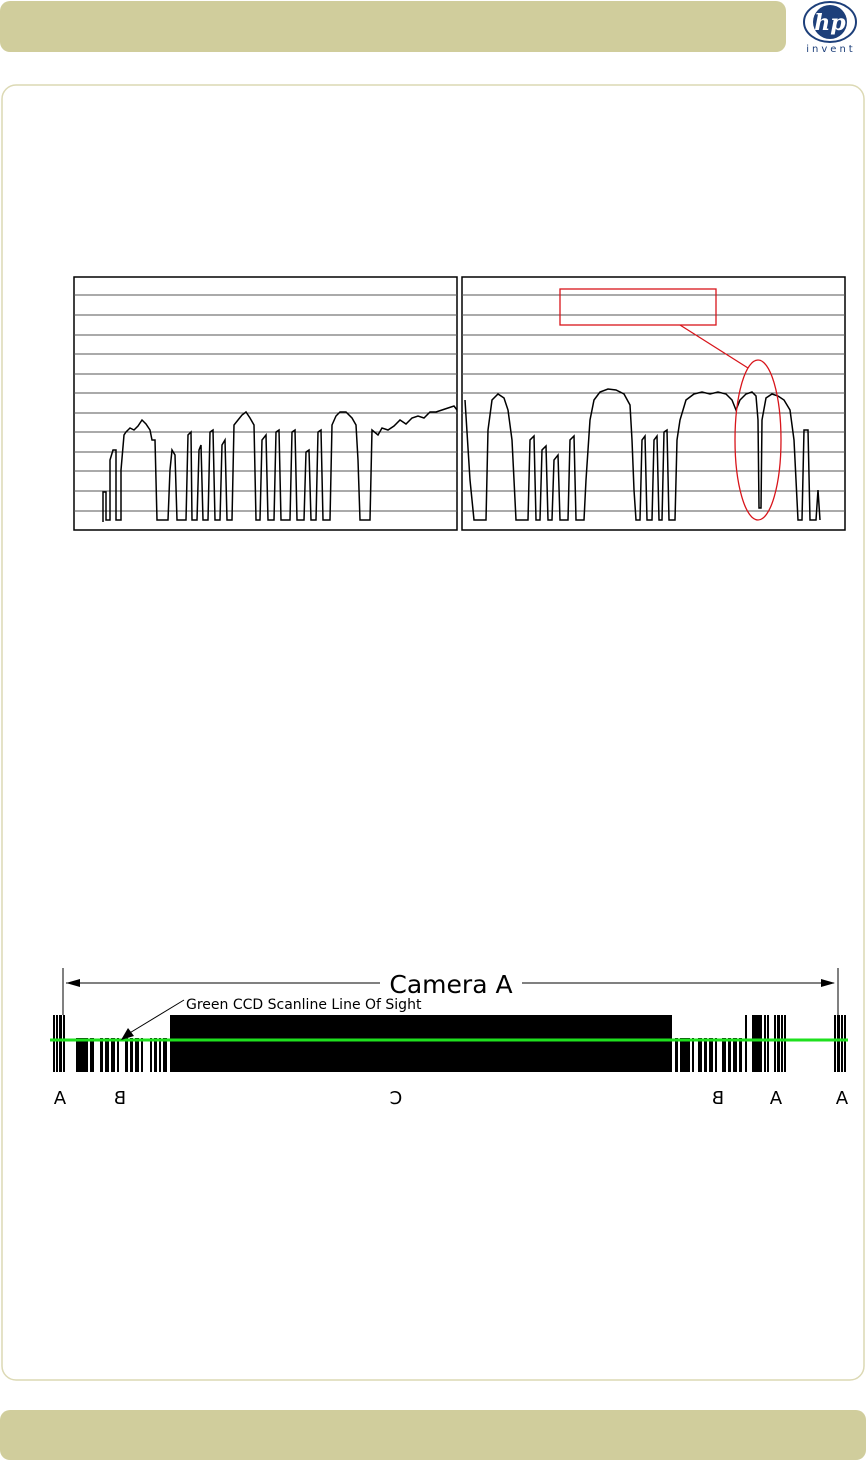  What do you see at coordinates (830, 49) in the screenshot?
I see `logo-tagline: invent` at bounding box center [830, 49].